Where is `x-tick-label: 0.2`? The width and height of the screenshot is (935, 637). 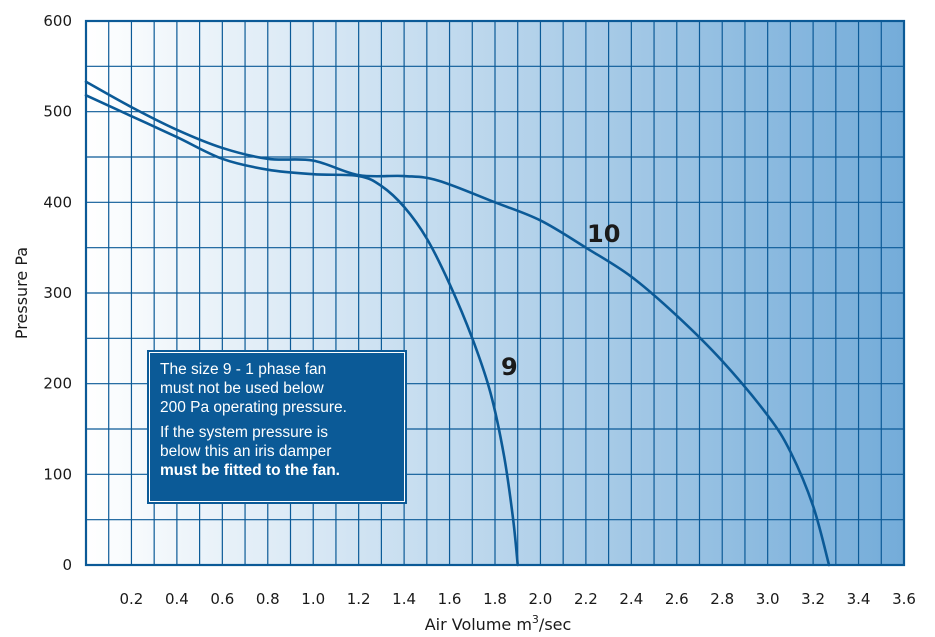
x-tick-label: 0.2 is located at coordinates (132, 599).